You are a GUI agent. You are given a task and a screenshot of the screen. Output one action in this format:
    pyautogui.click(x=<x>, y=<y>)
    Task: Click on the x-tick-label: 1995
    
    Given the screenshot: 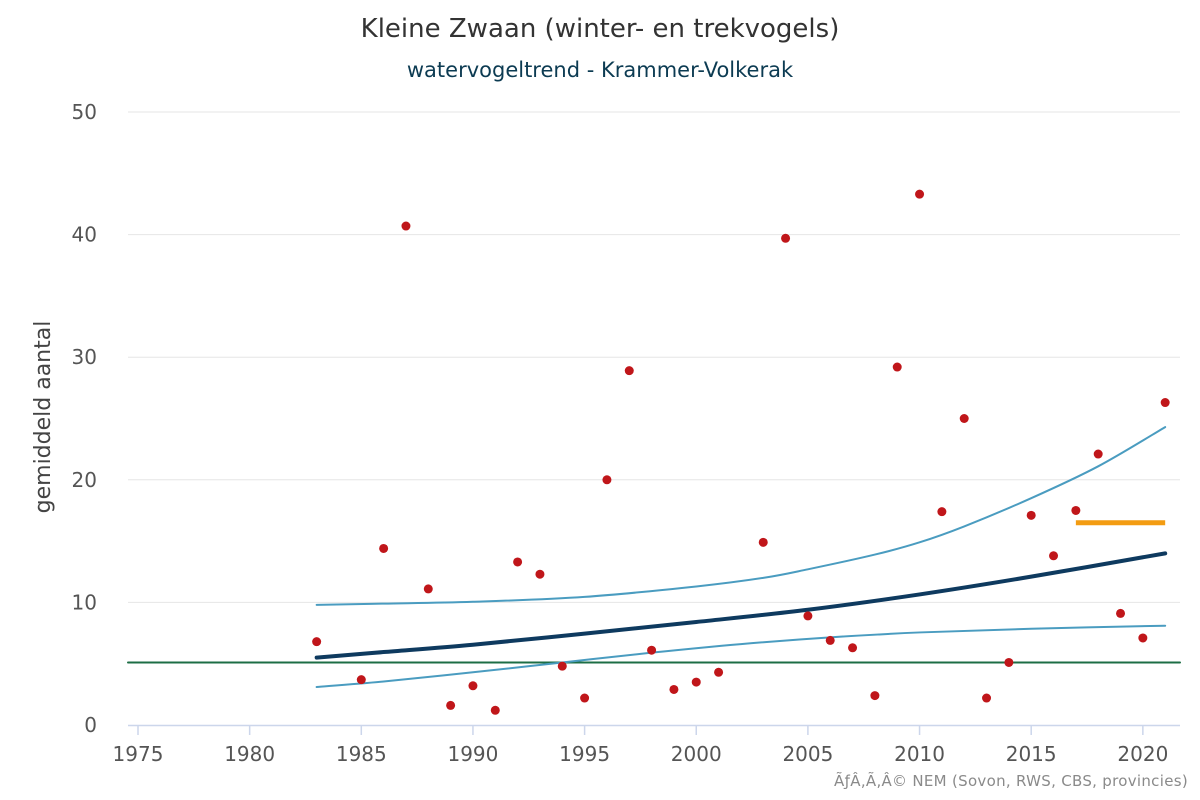 What is the action you would take?
    pyautogui.click(x=584, y=754)
    